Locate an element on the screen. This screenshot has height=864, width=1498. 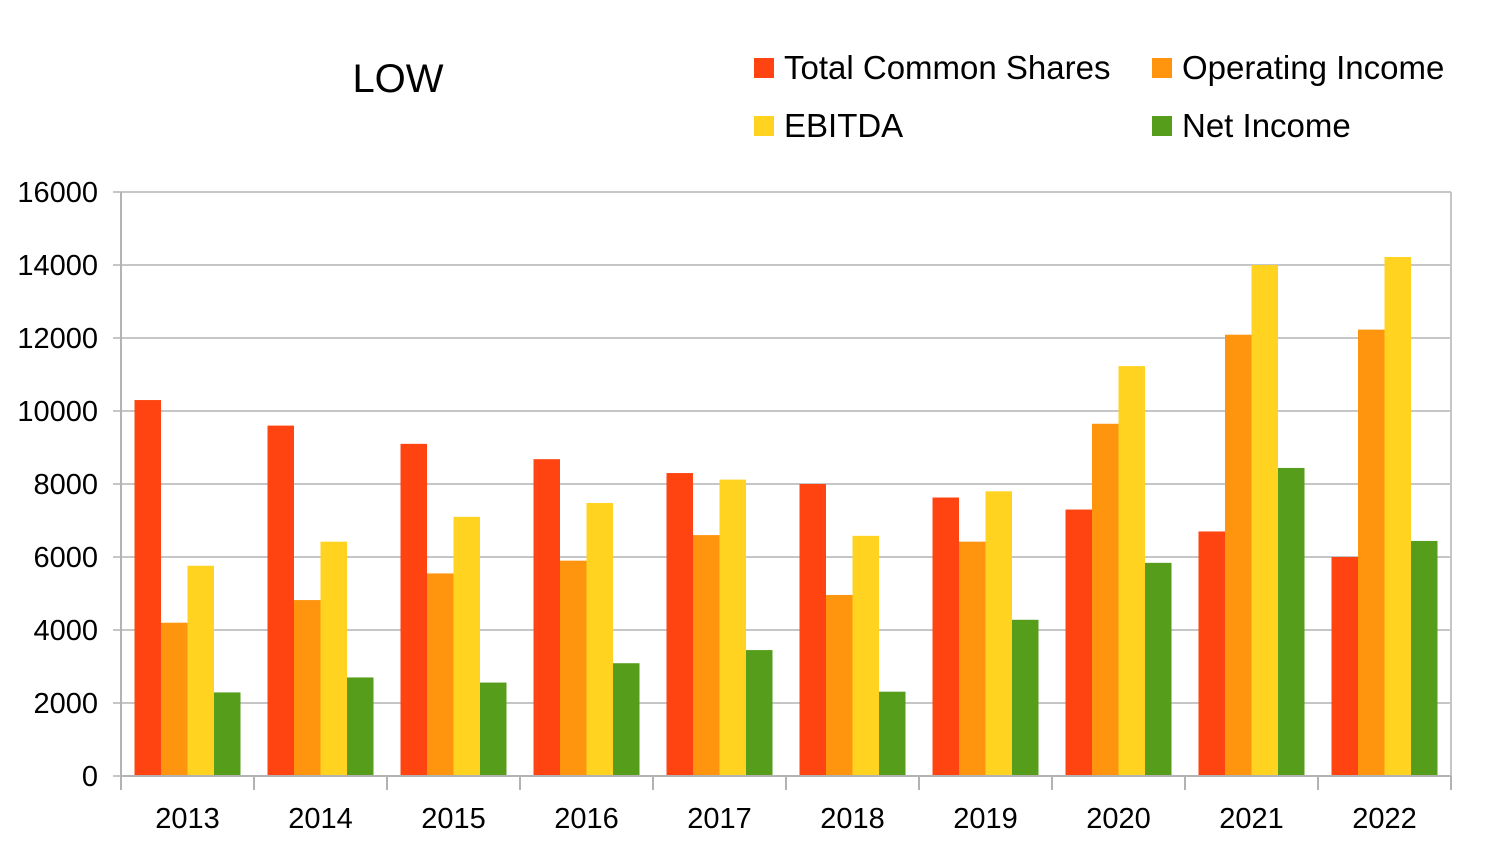
x-tick-label: 2019 is located at coordinates (985, 819).